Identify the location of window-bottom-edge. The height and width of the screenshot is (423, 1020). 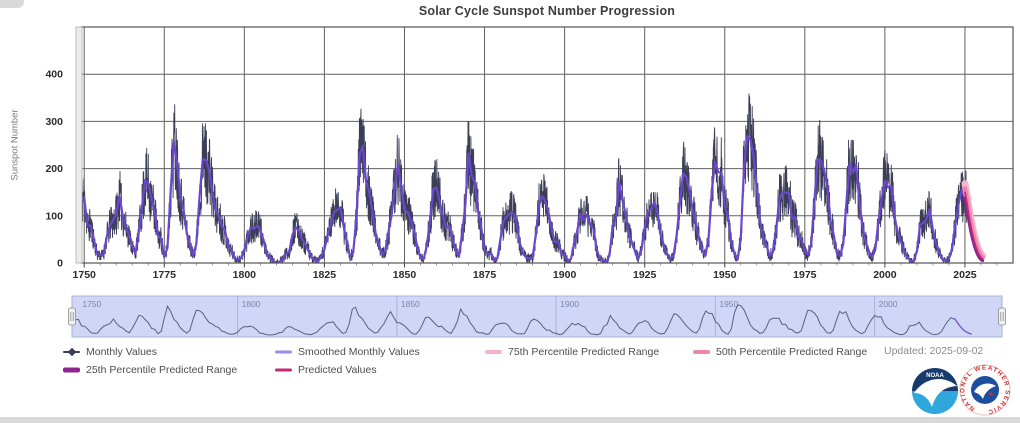
(510, 420).